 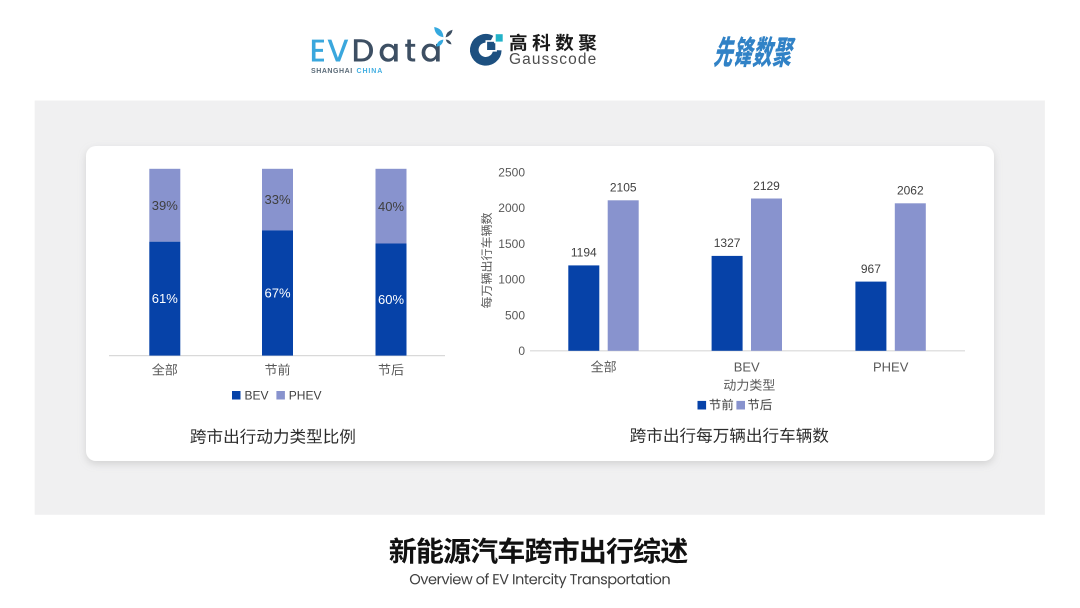 What do you see at coordinates (623, 188) in the screenshot?
I see `svg-text: 2105` at bounding box center [623, 188].